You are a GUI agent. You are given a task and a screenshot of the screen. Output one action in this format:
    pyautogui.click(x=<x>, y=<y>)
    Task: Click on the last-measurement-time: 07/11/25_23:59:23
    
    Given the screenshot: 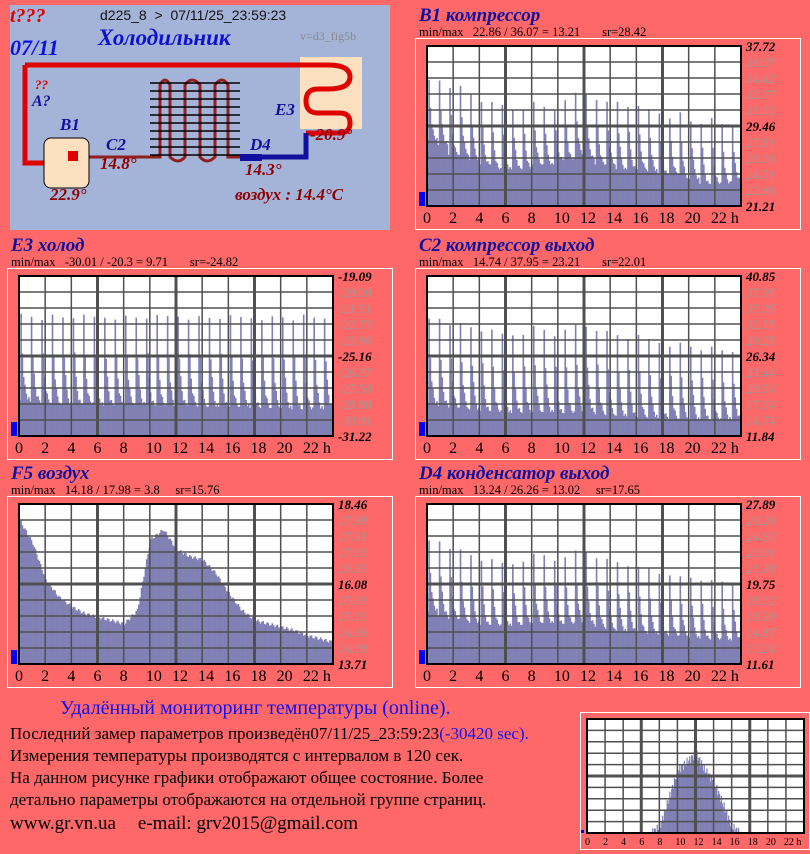 What is the action you would take?
    pyautogui.click(x=374, y=733)
    